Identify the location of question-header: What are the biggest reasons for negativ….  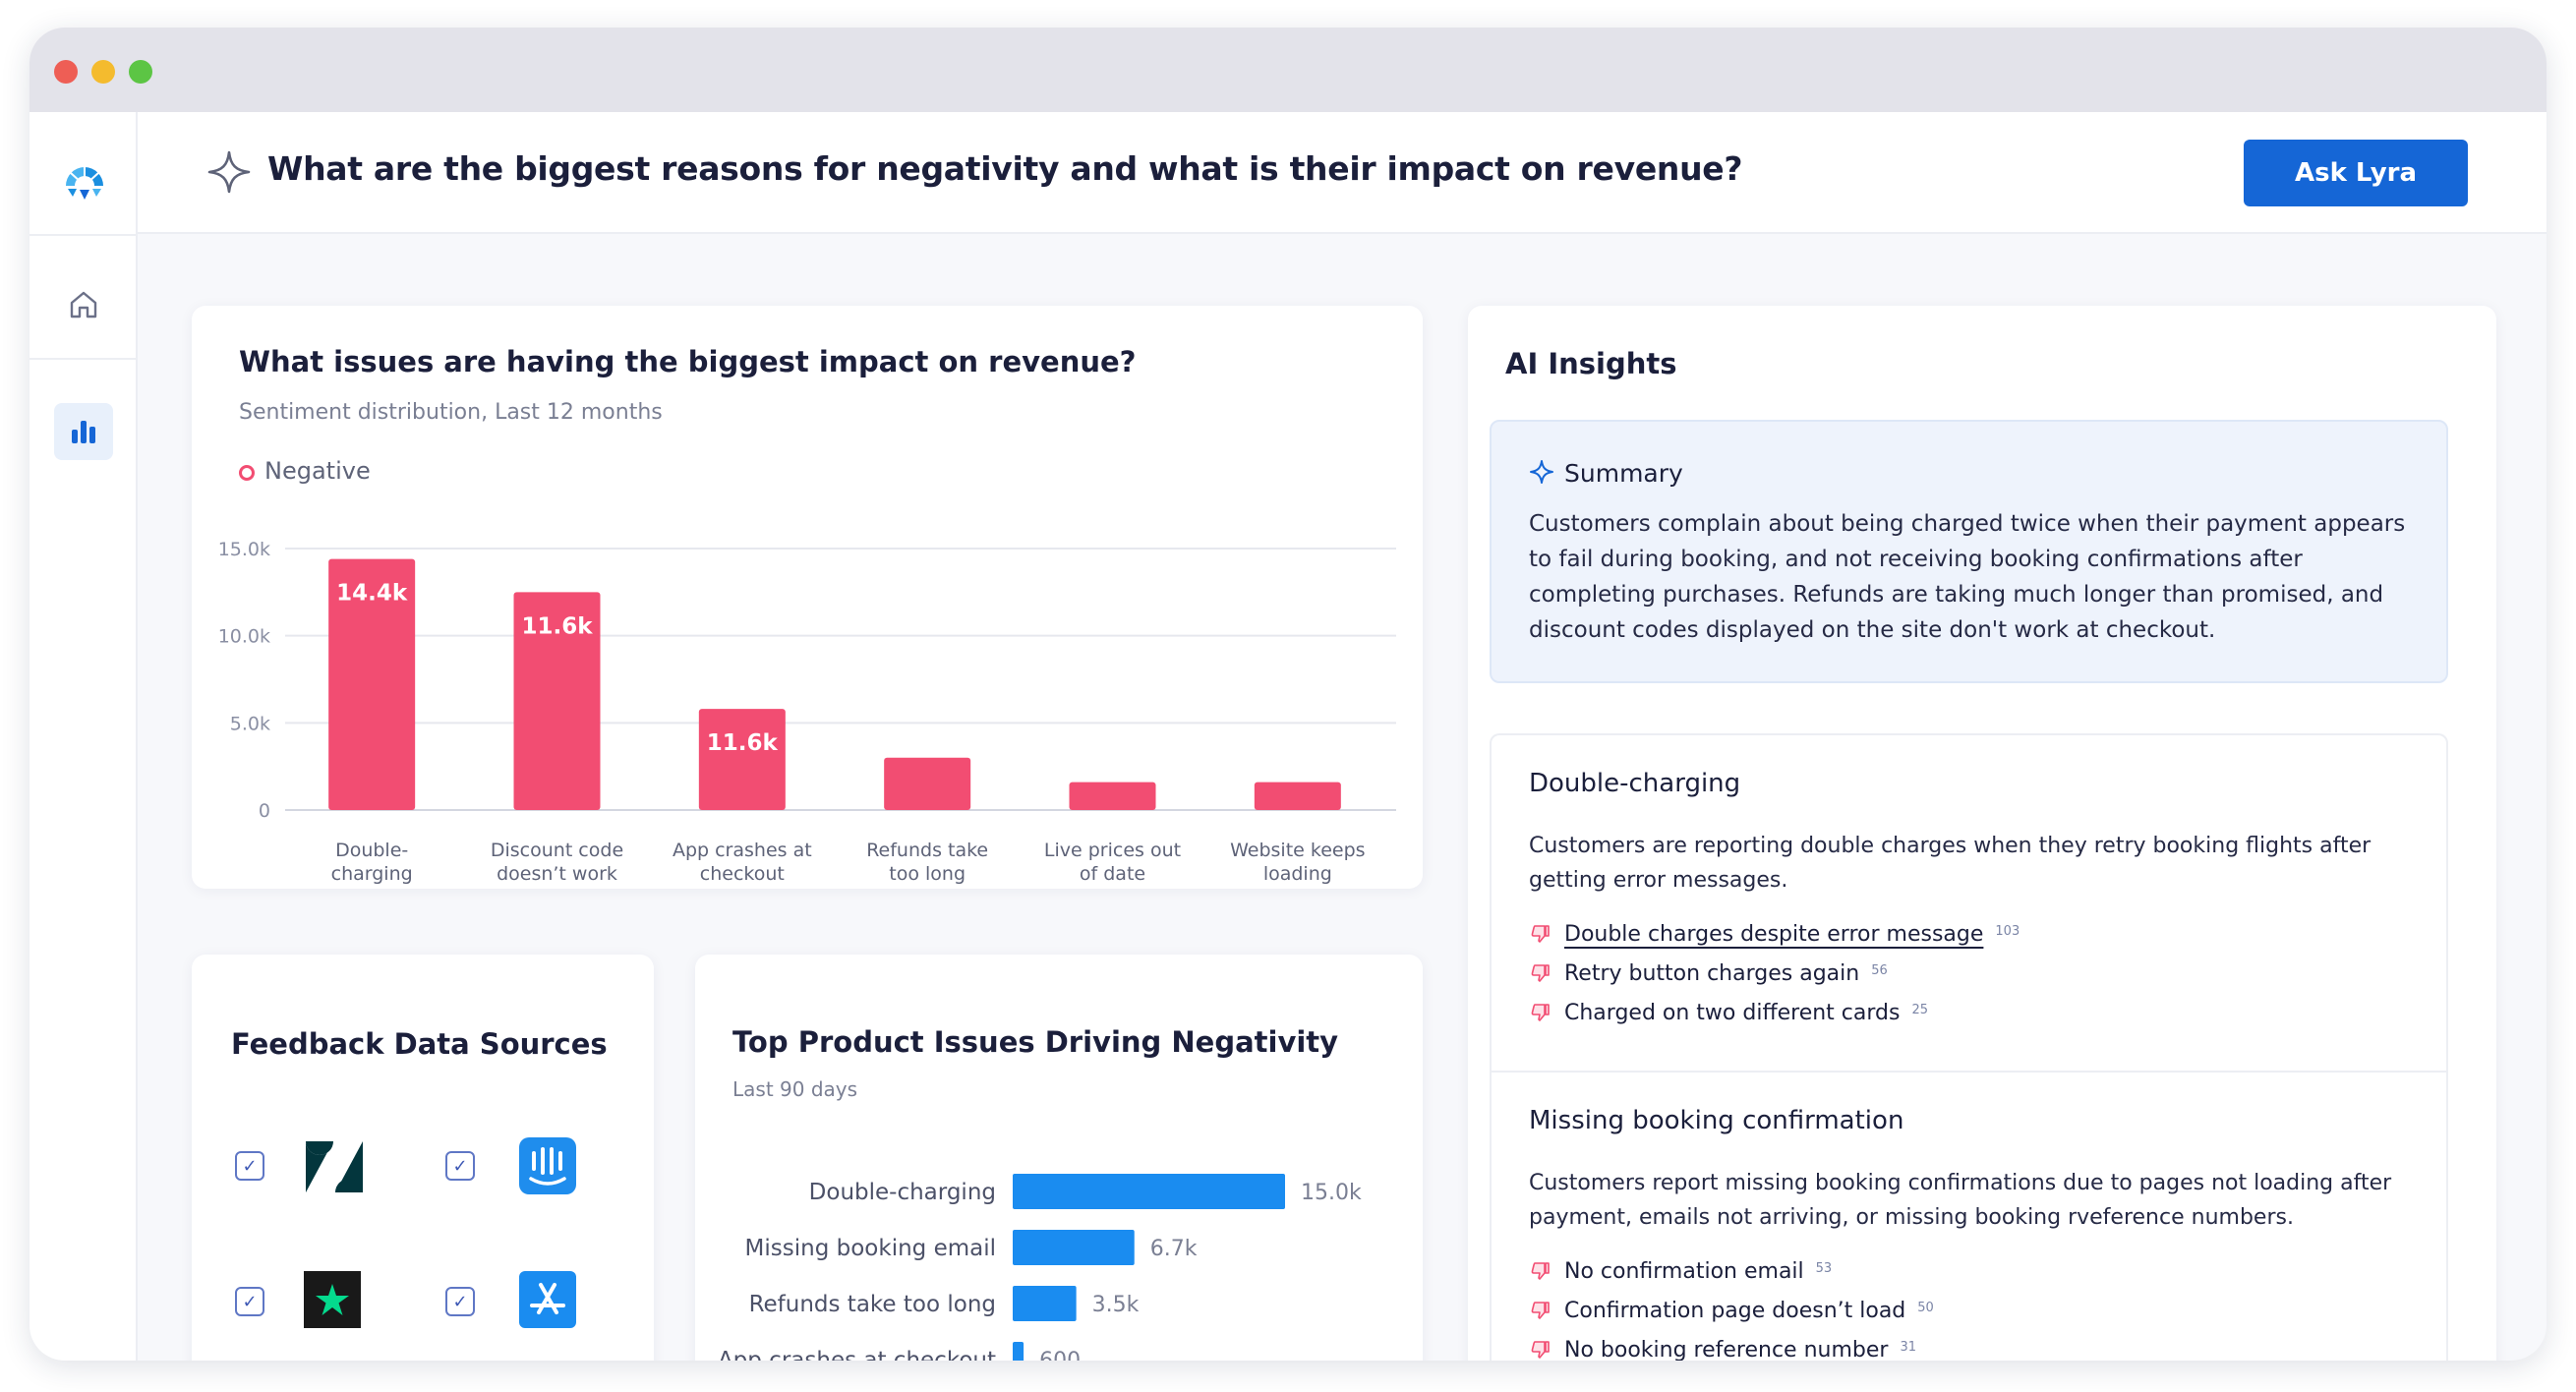
(1342, 173).